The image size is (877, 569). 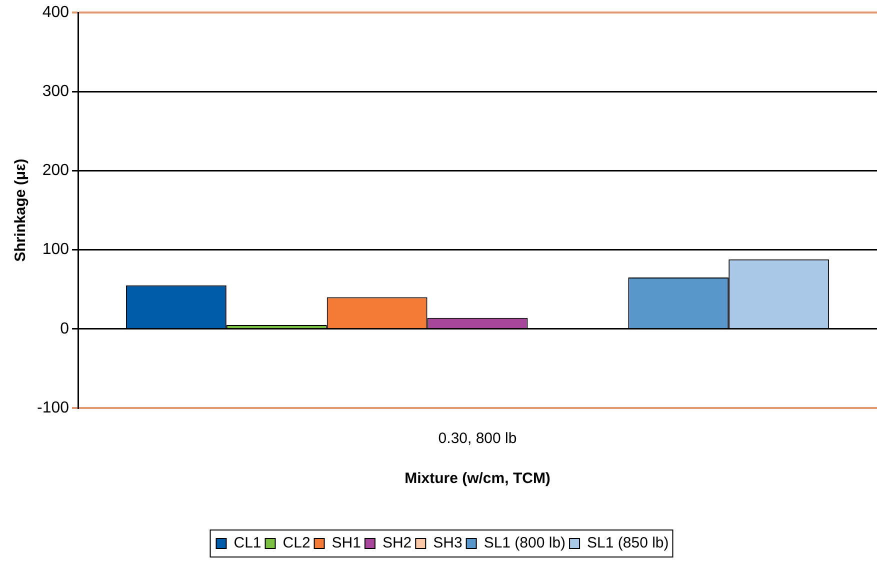 What do you see at coordinates (56, 171) in the screenshot?
I see `y-tick-label: 200` at bounding box center [56, 171].